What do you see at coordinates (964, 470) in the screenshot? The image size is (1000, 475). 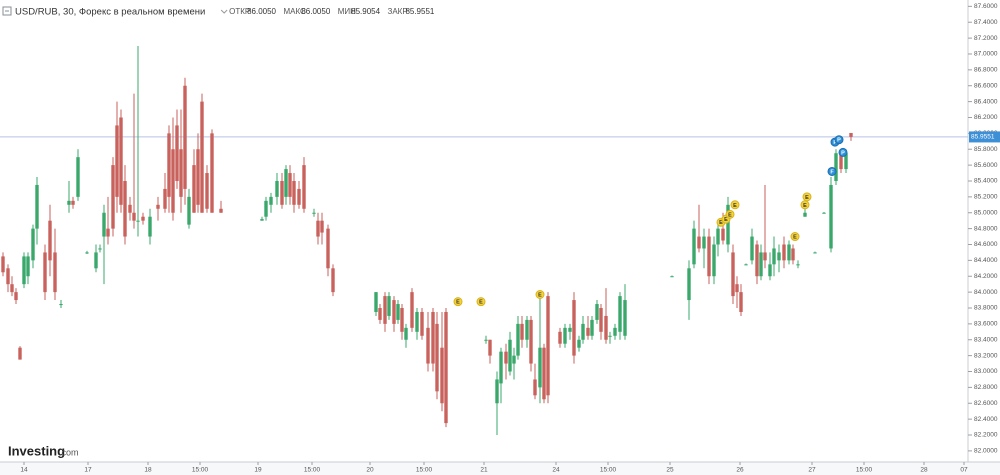 I see `x-tick-label: 07` at bounding box center [964, 470].